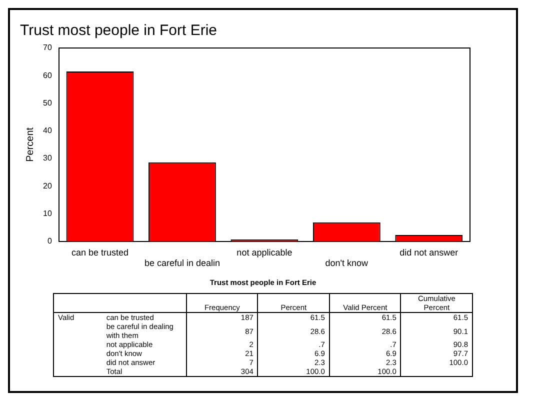 The image size is (535, 408). Describe the element at coordinates (429, 252) in the screenshot. I see `x-tick-label: did not answer` at that location.